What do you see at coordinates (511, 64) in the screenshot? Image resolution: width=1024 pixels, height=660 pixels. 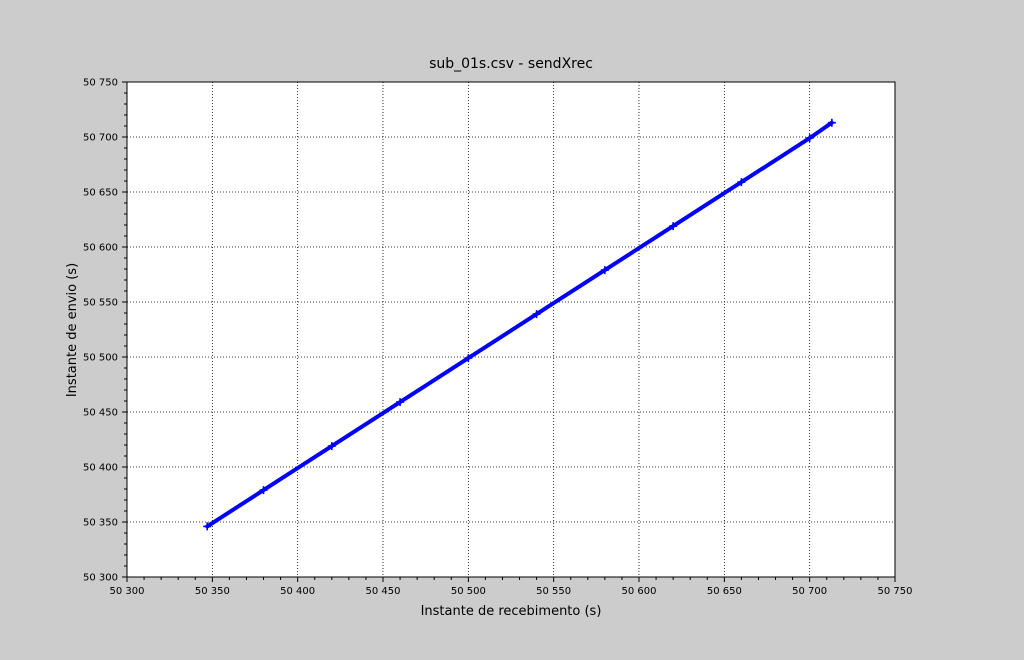 I see `chart-title: sub_01s.csv - sendXrec` at bounding box center [511, 64].